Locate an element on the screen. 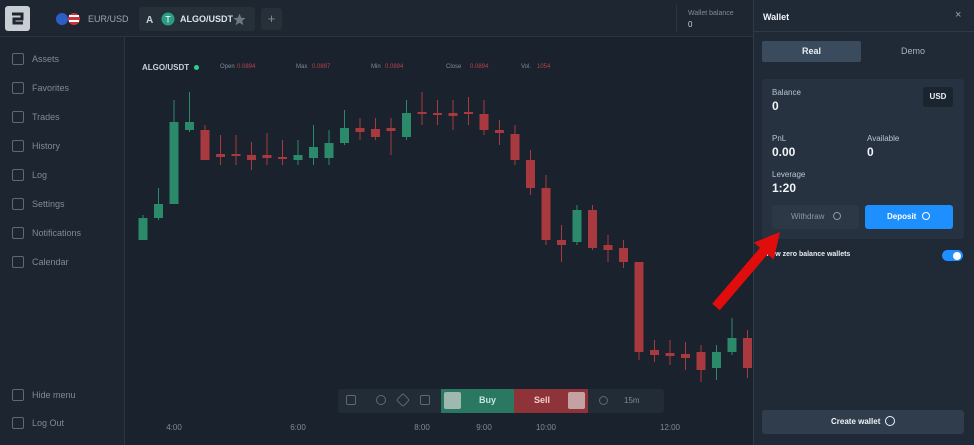 This screenshot has height=445, width=974. sell-label: Sell is located at coordinates (541, 400).